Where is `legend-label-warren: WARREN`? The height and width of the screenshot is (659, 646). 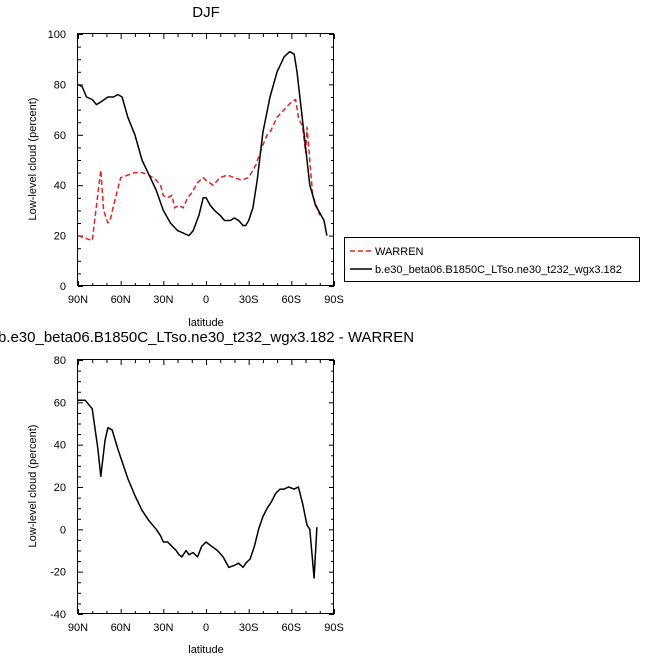
legend-label-warren: WARREN is located at coordinates (399, 252).